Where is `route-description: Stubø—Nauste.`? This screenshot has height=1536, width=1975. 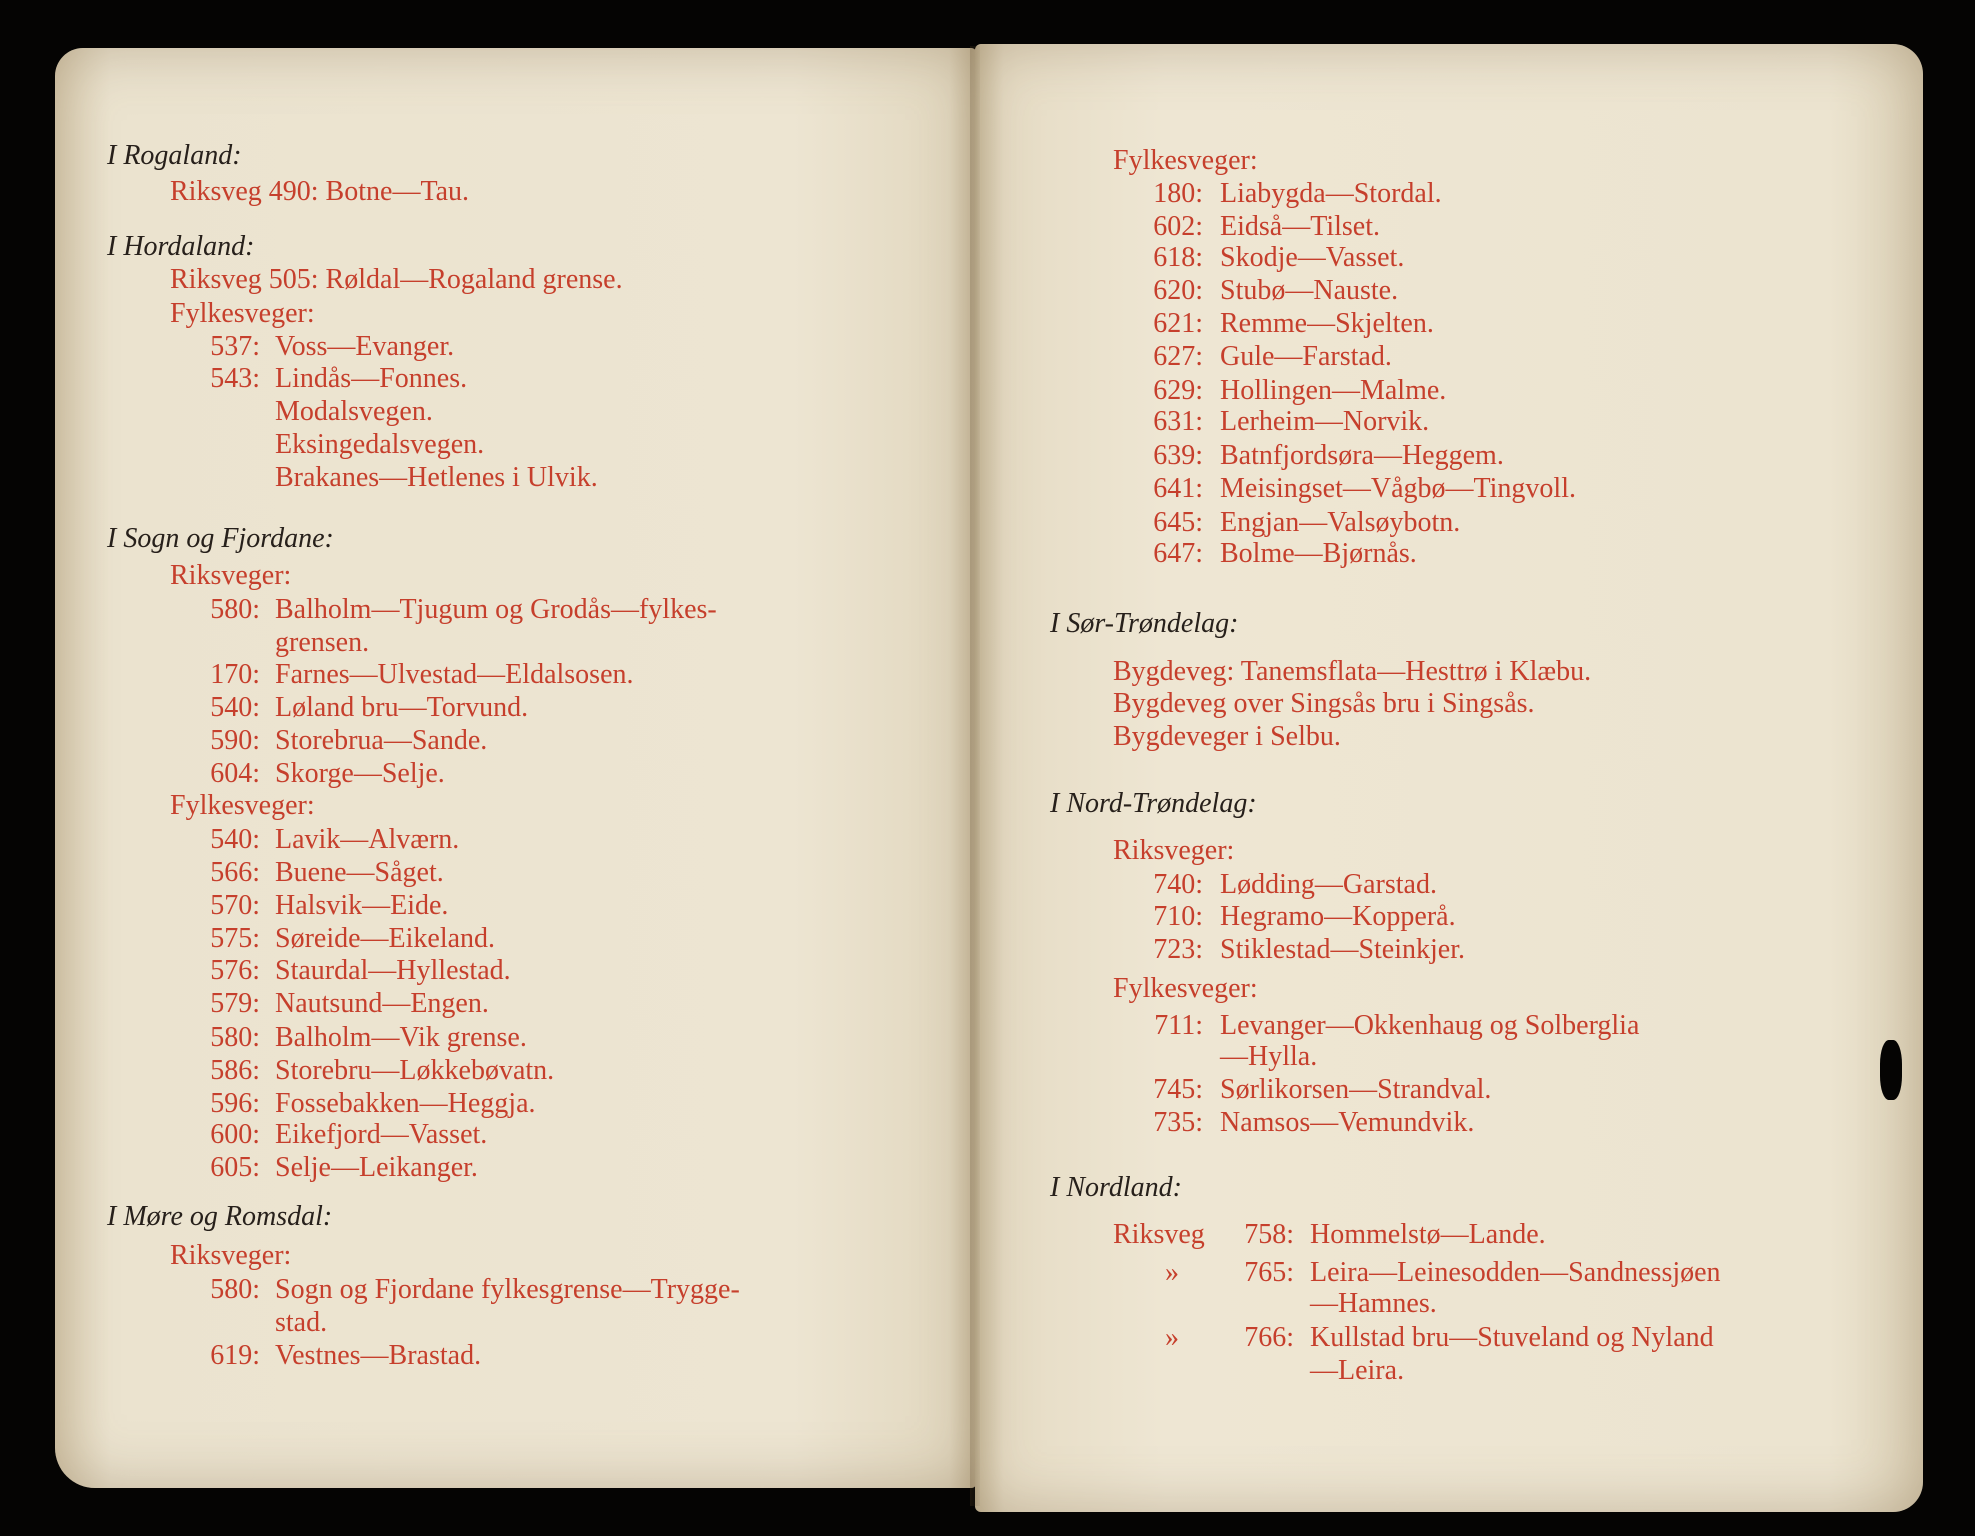 route-description: Stubø—Nauste. is located at coordinates (1309, 290).